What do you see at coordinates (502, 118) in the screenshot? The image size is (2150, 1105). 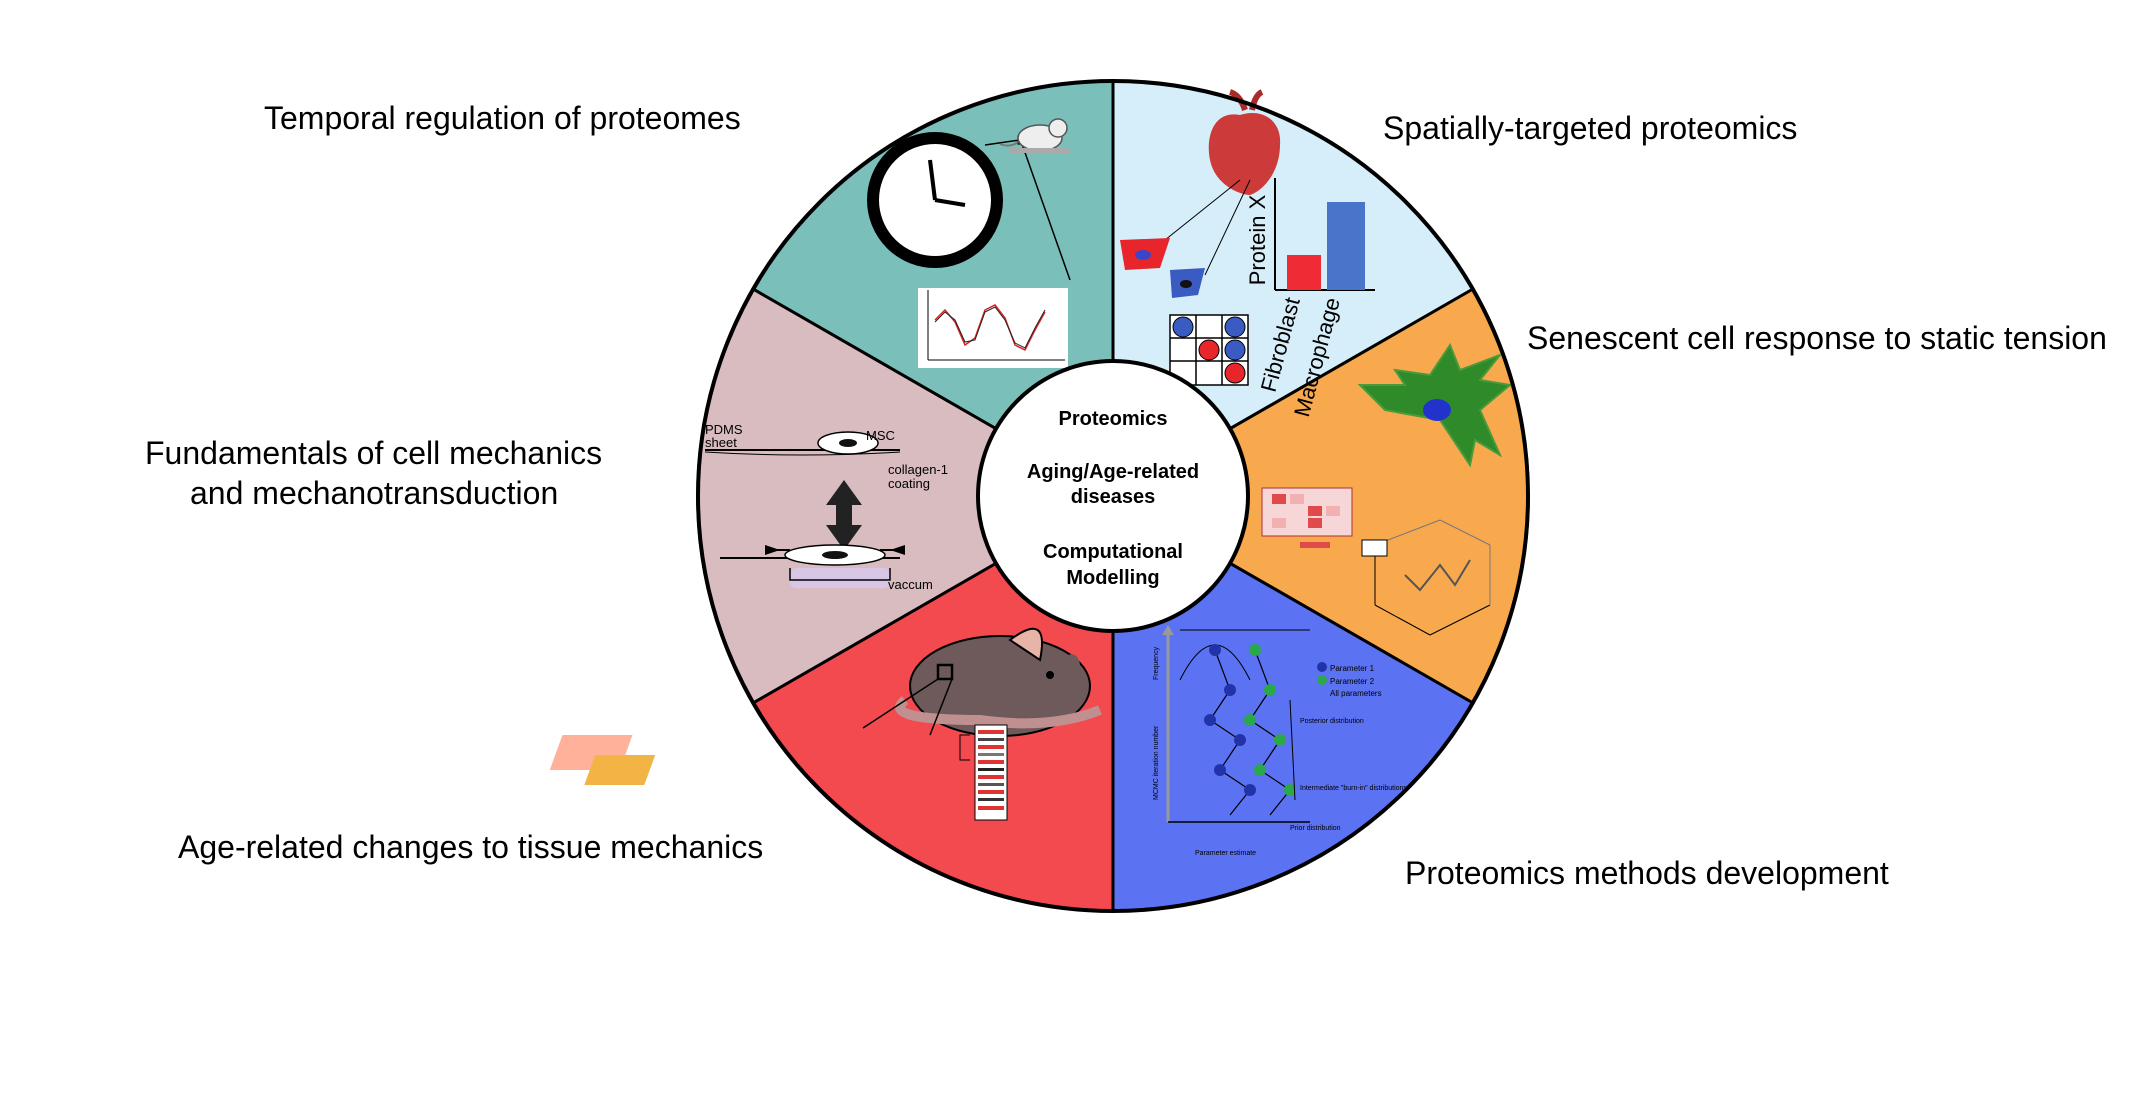 I see `label-temporal: Temporal regulation of proteomes` at bounding box center [502, 118].